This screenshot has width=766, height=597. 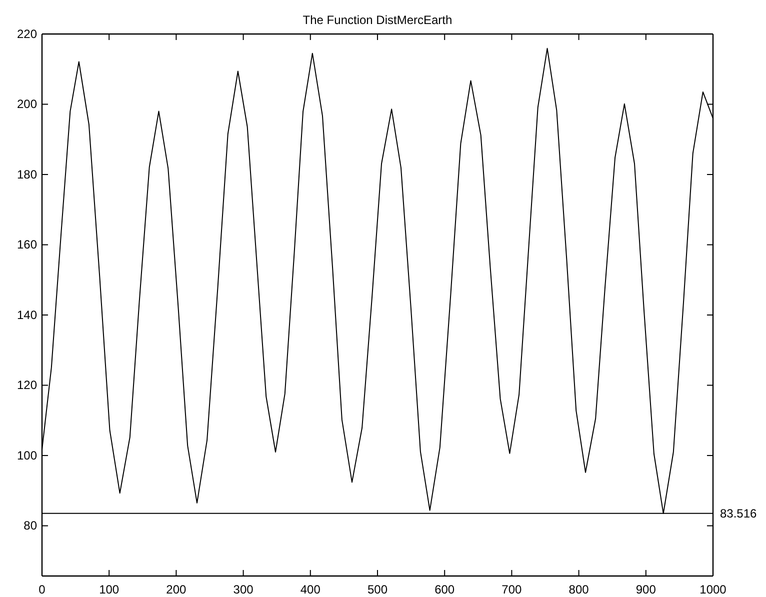 I want to click on x-tick-label: 200, so click(x=176, y=589).